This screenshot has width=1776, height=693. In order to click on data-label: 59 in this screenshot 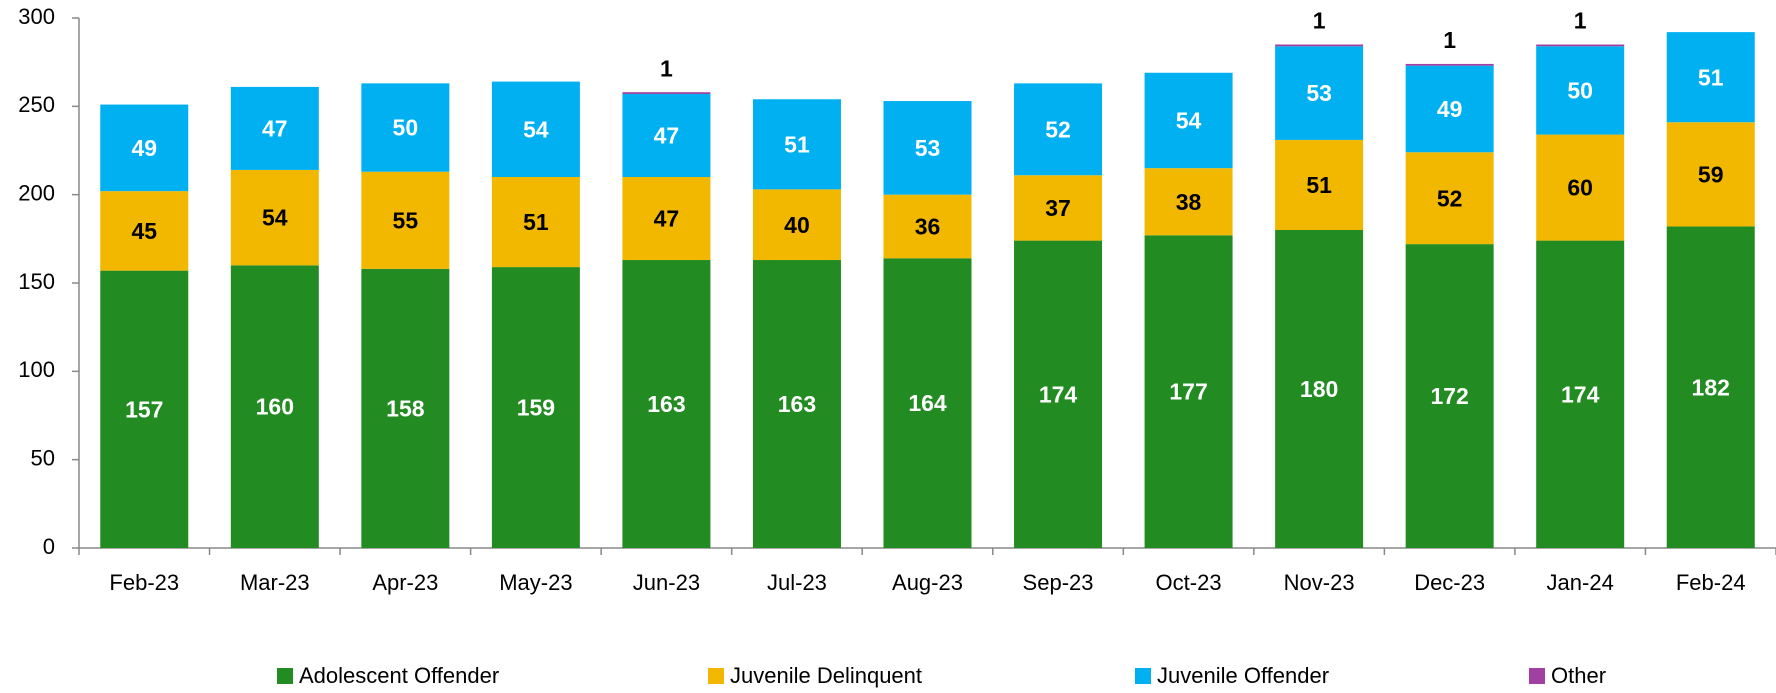, I will do `click(1711, 174)`.